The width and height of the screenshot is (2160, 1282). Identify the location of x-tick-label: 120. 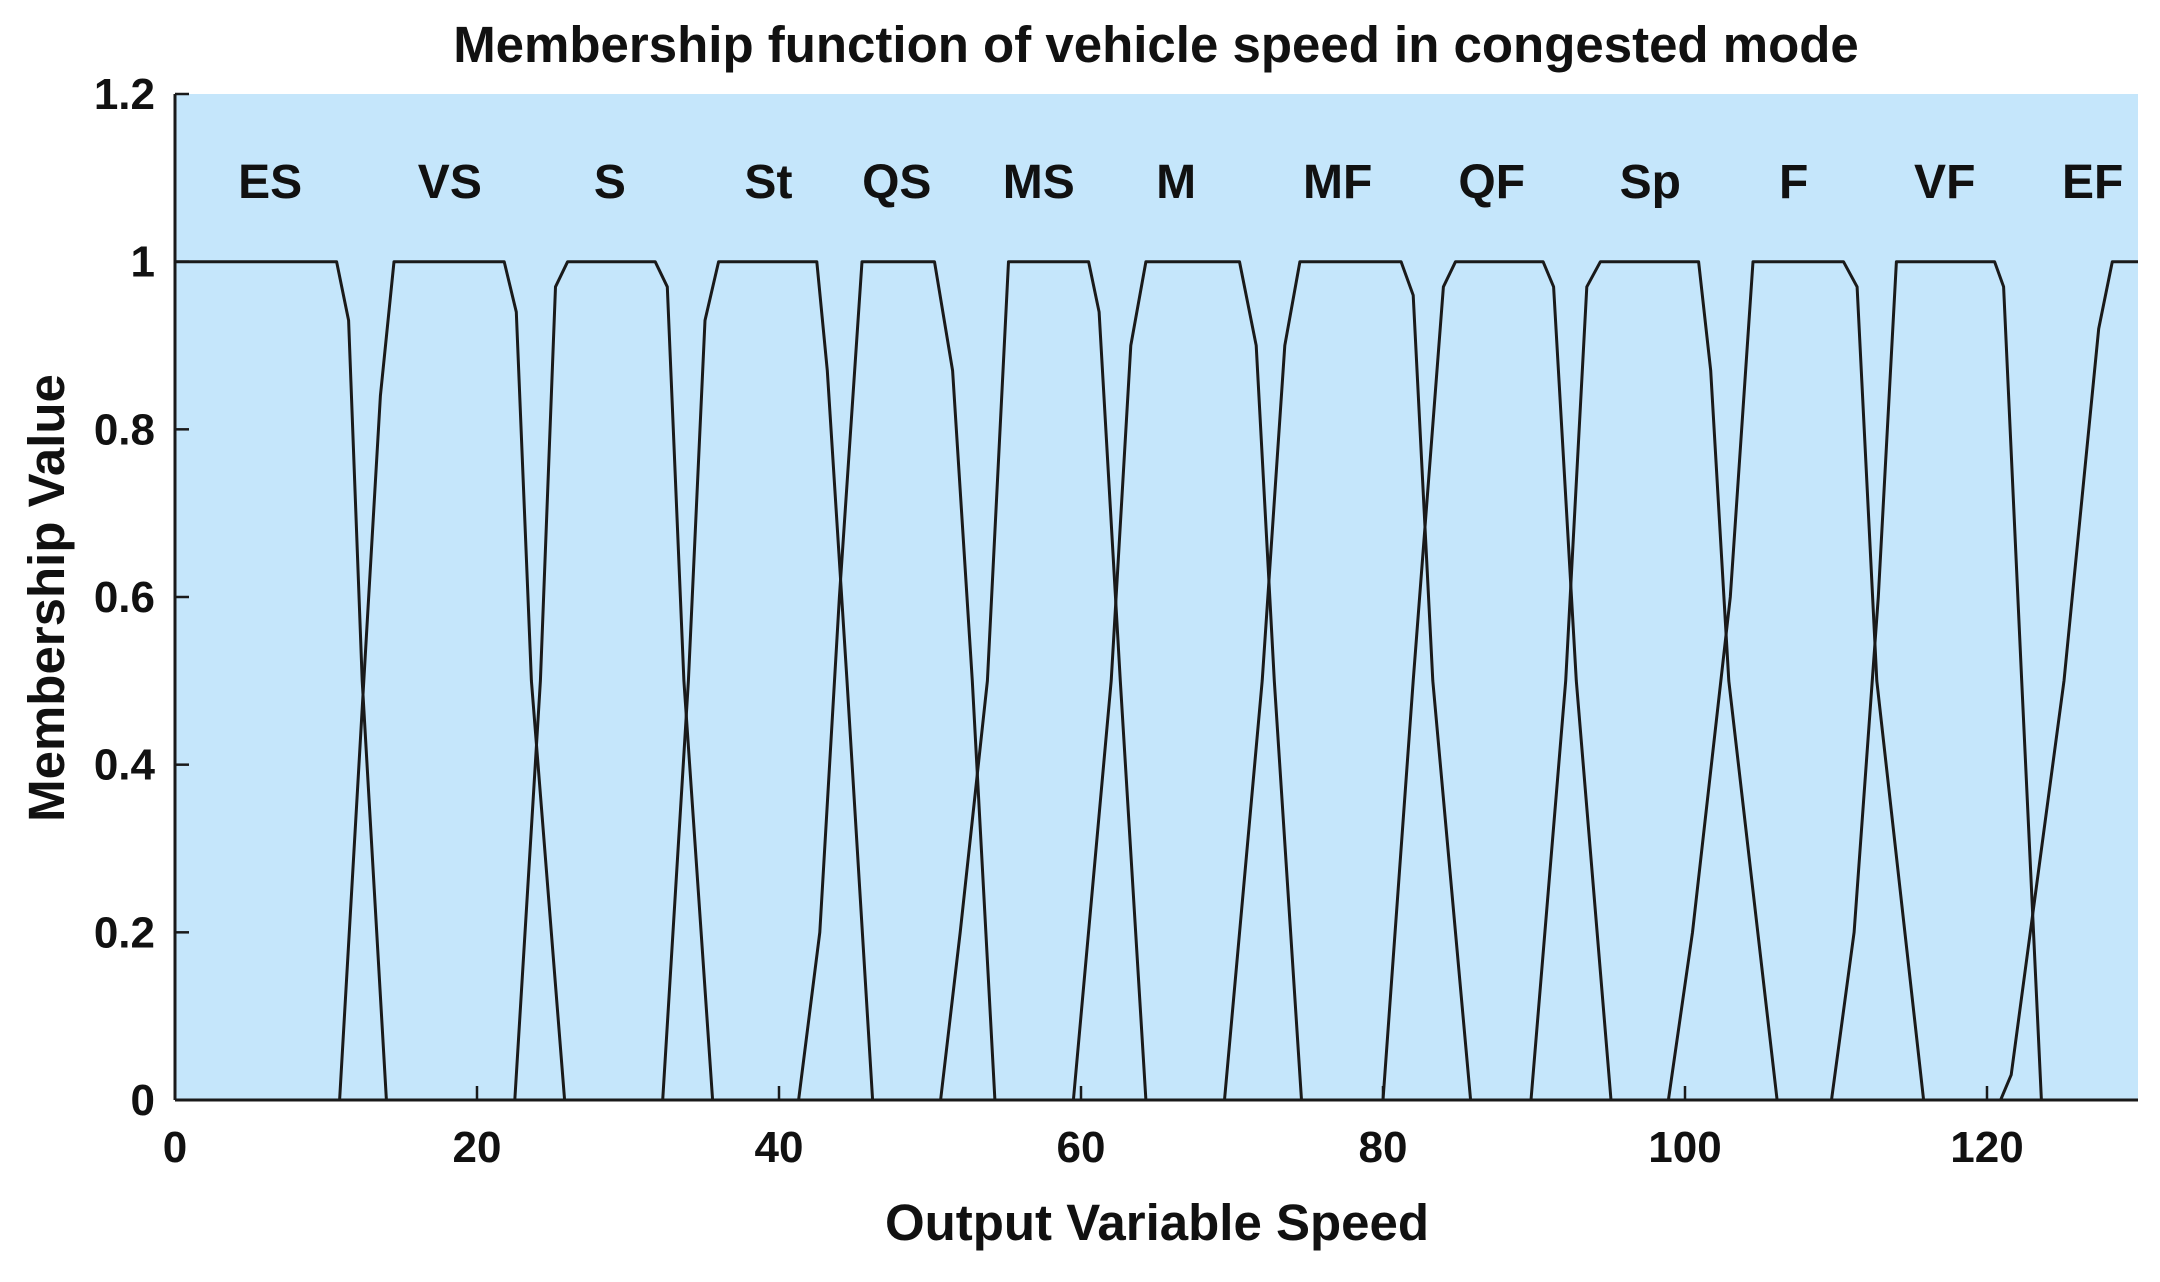
(1986, 1147).